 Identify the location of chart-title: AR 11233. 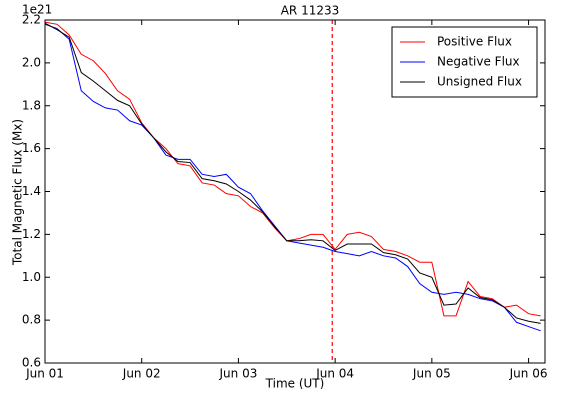
(310, 11).